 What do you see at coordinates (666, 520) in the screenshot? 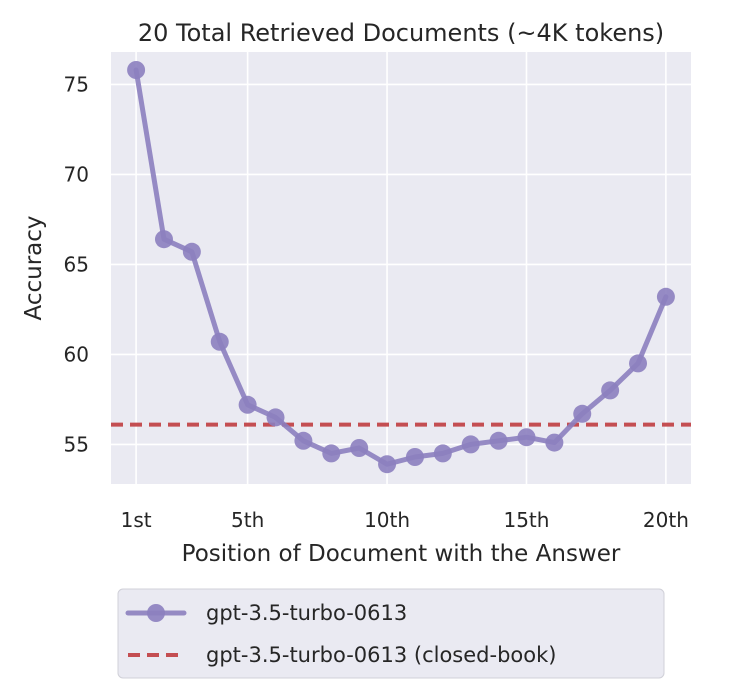
I see `x-tick-label: 20th` at bounding box center [666, 520].